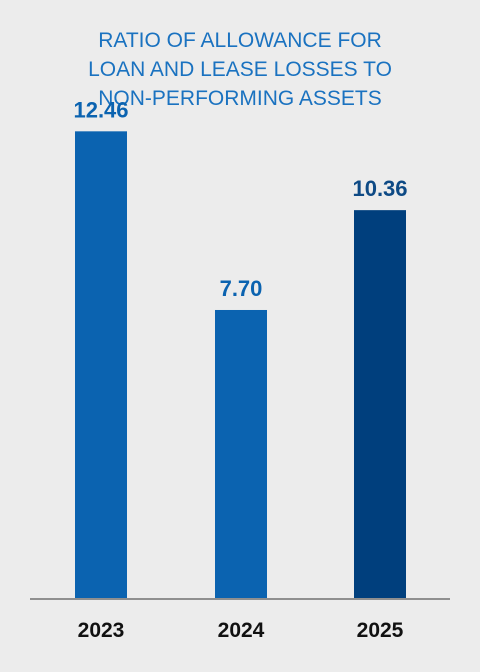 This screenshot has width=480, height=672. Describe the element at coordinates (101, 365) in the screenshot. I see `bar-2023` at that location.